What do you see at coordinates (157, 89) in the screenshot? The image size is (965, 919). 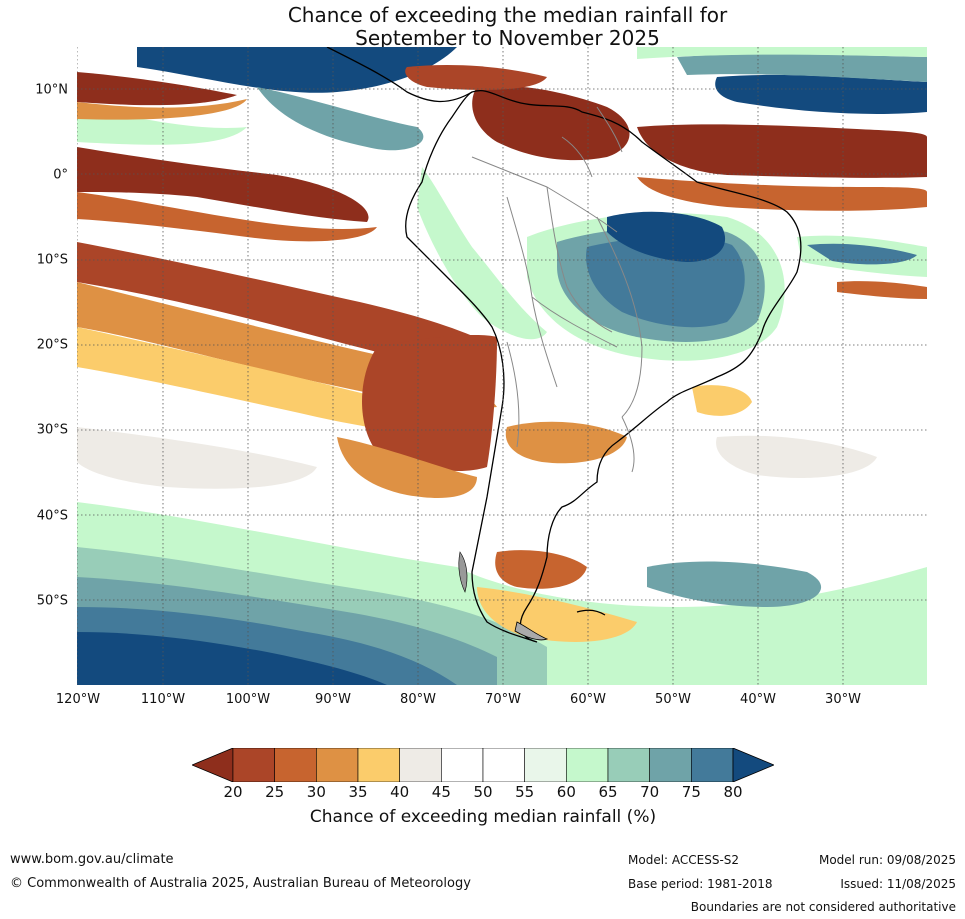 I see `north-dry-band` at bounding box center [157, 89].